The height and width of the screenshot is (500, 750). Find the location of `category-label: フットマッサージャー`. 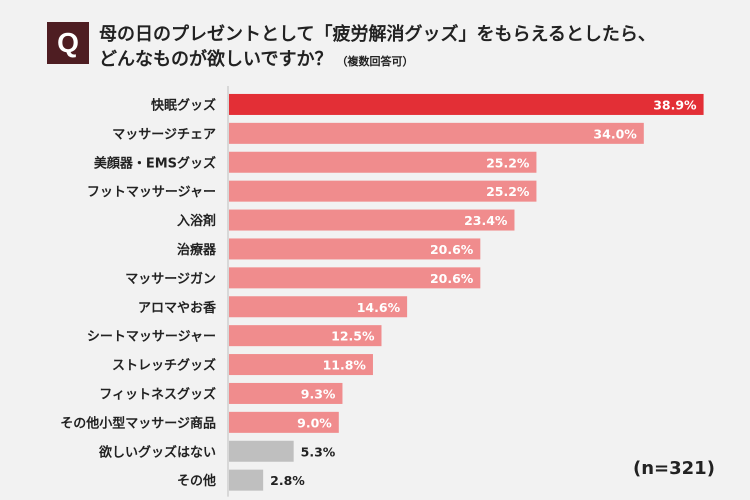

category-label: フットマッサージャー is located at coordinates (151, 192).